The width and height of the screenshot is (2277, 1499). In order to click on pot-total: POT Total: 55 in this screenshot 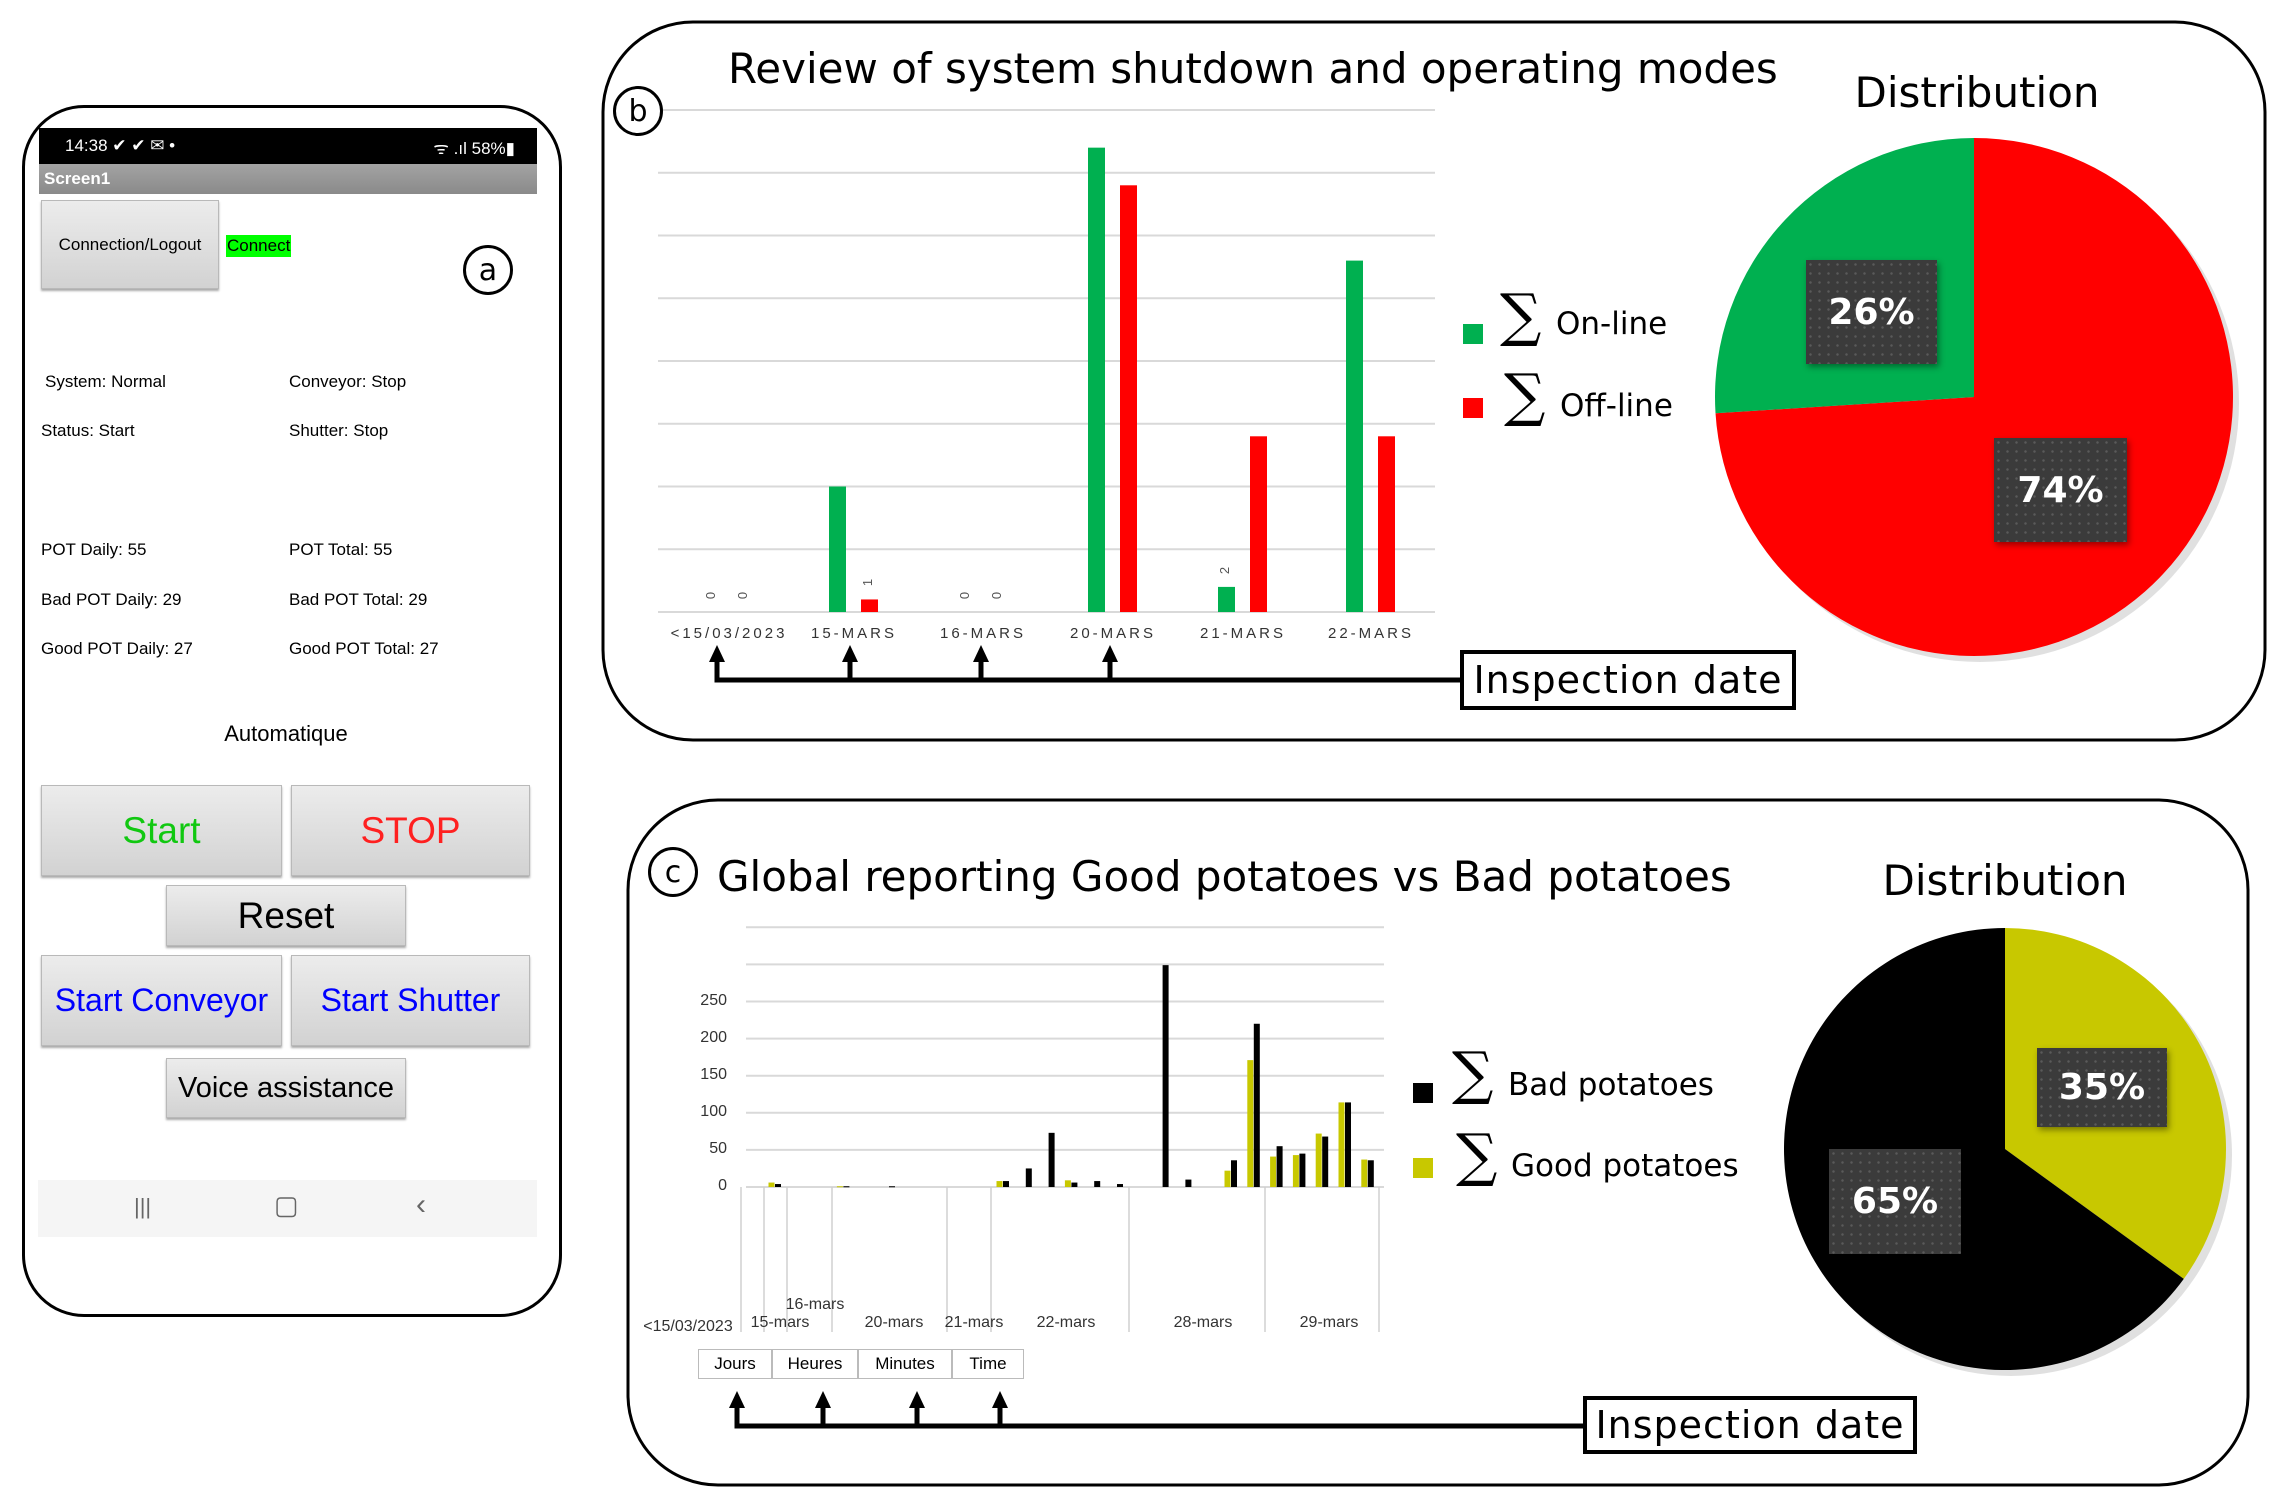, I will do `click(341, 549)`.